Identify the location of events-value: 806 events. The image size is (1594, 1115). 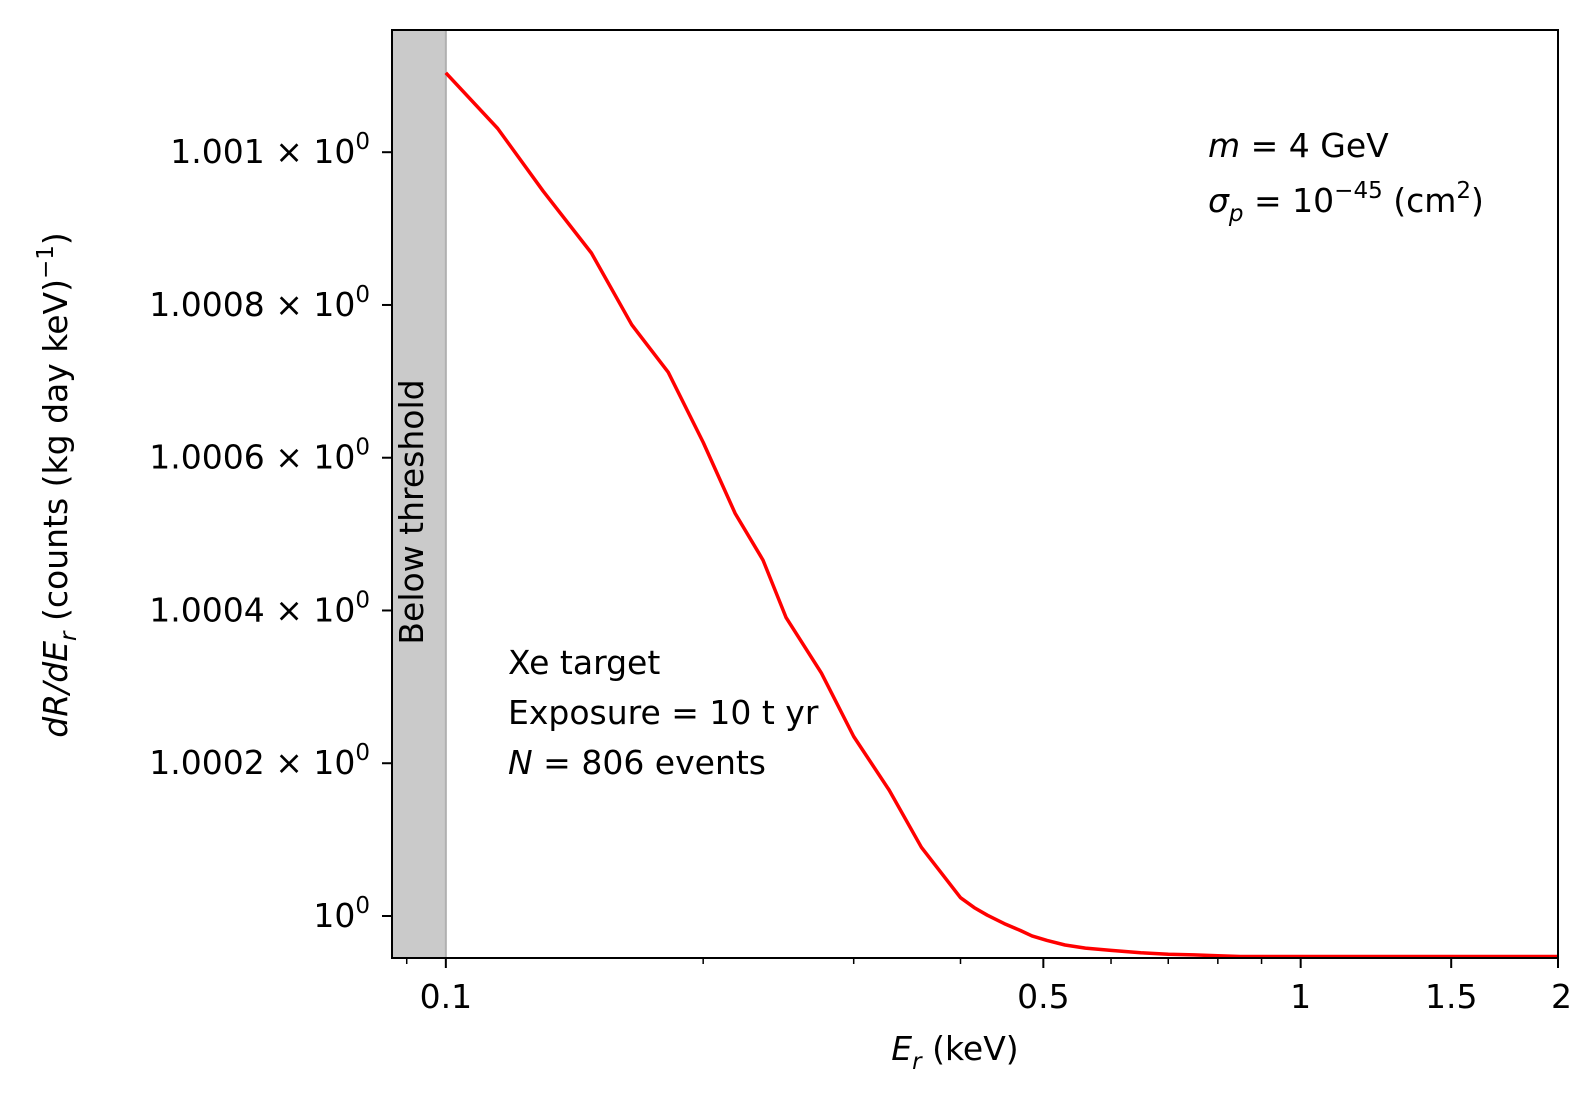
(673, 762).